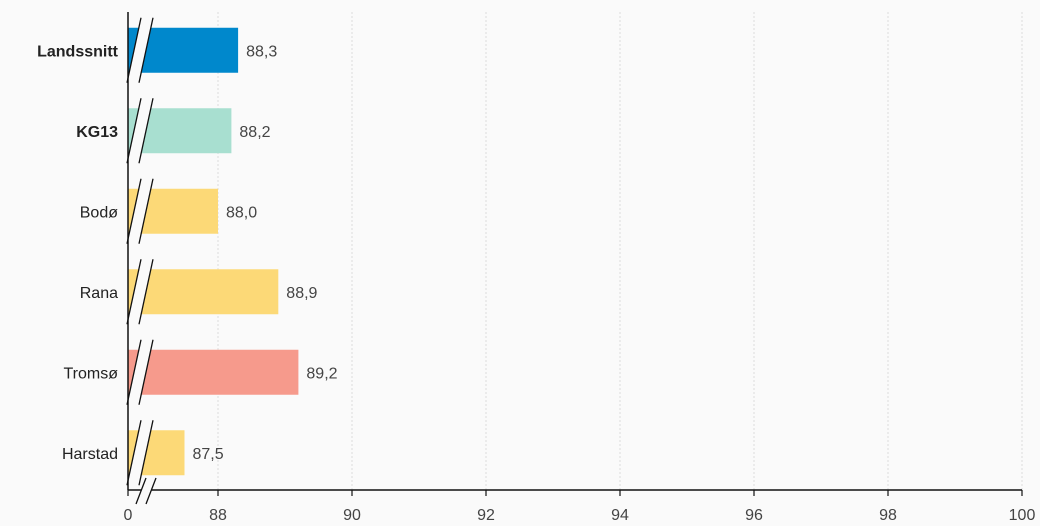  What do you see at coordinates (254, 132) in the screenshot?
I see `value-label-kg13: 88,2` at bounding box center [254, 132].